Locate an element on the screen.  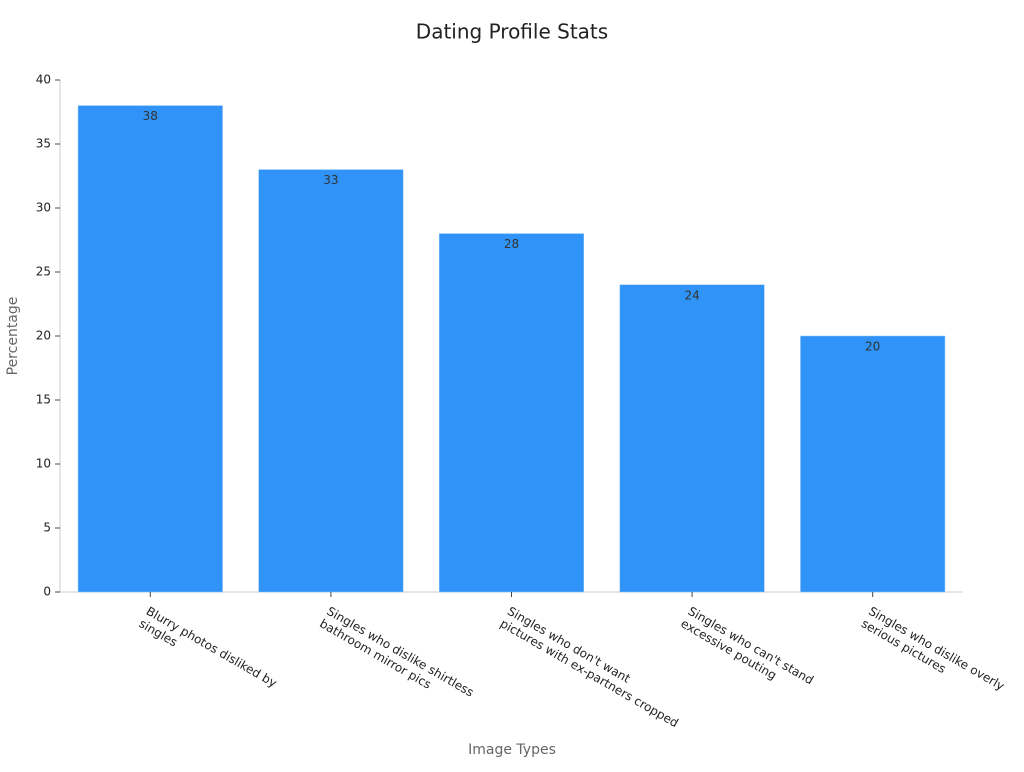
y-tick-label: 20 is located at coordinates (43, 336).